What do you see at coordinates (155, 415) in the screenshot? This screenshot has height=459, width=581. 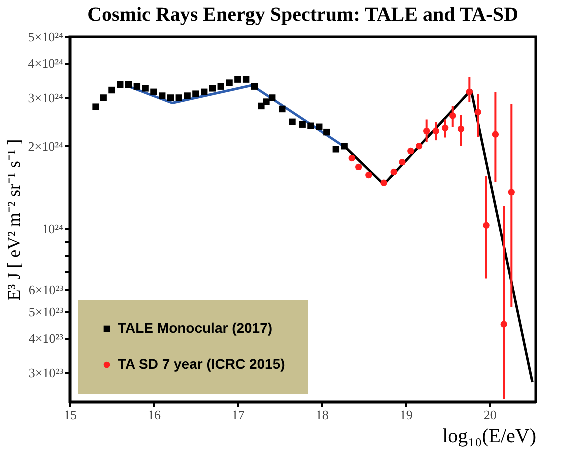 I see `x-tick-label: 16` at bounding box center [155, 415].